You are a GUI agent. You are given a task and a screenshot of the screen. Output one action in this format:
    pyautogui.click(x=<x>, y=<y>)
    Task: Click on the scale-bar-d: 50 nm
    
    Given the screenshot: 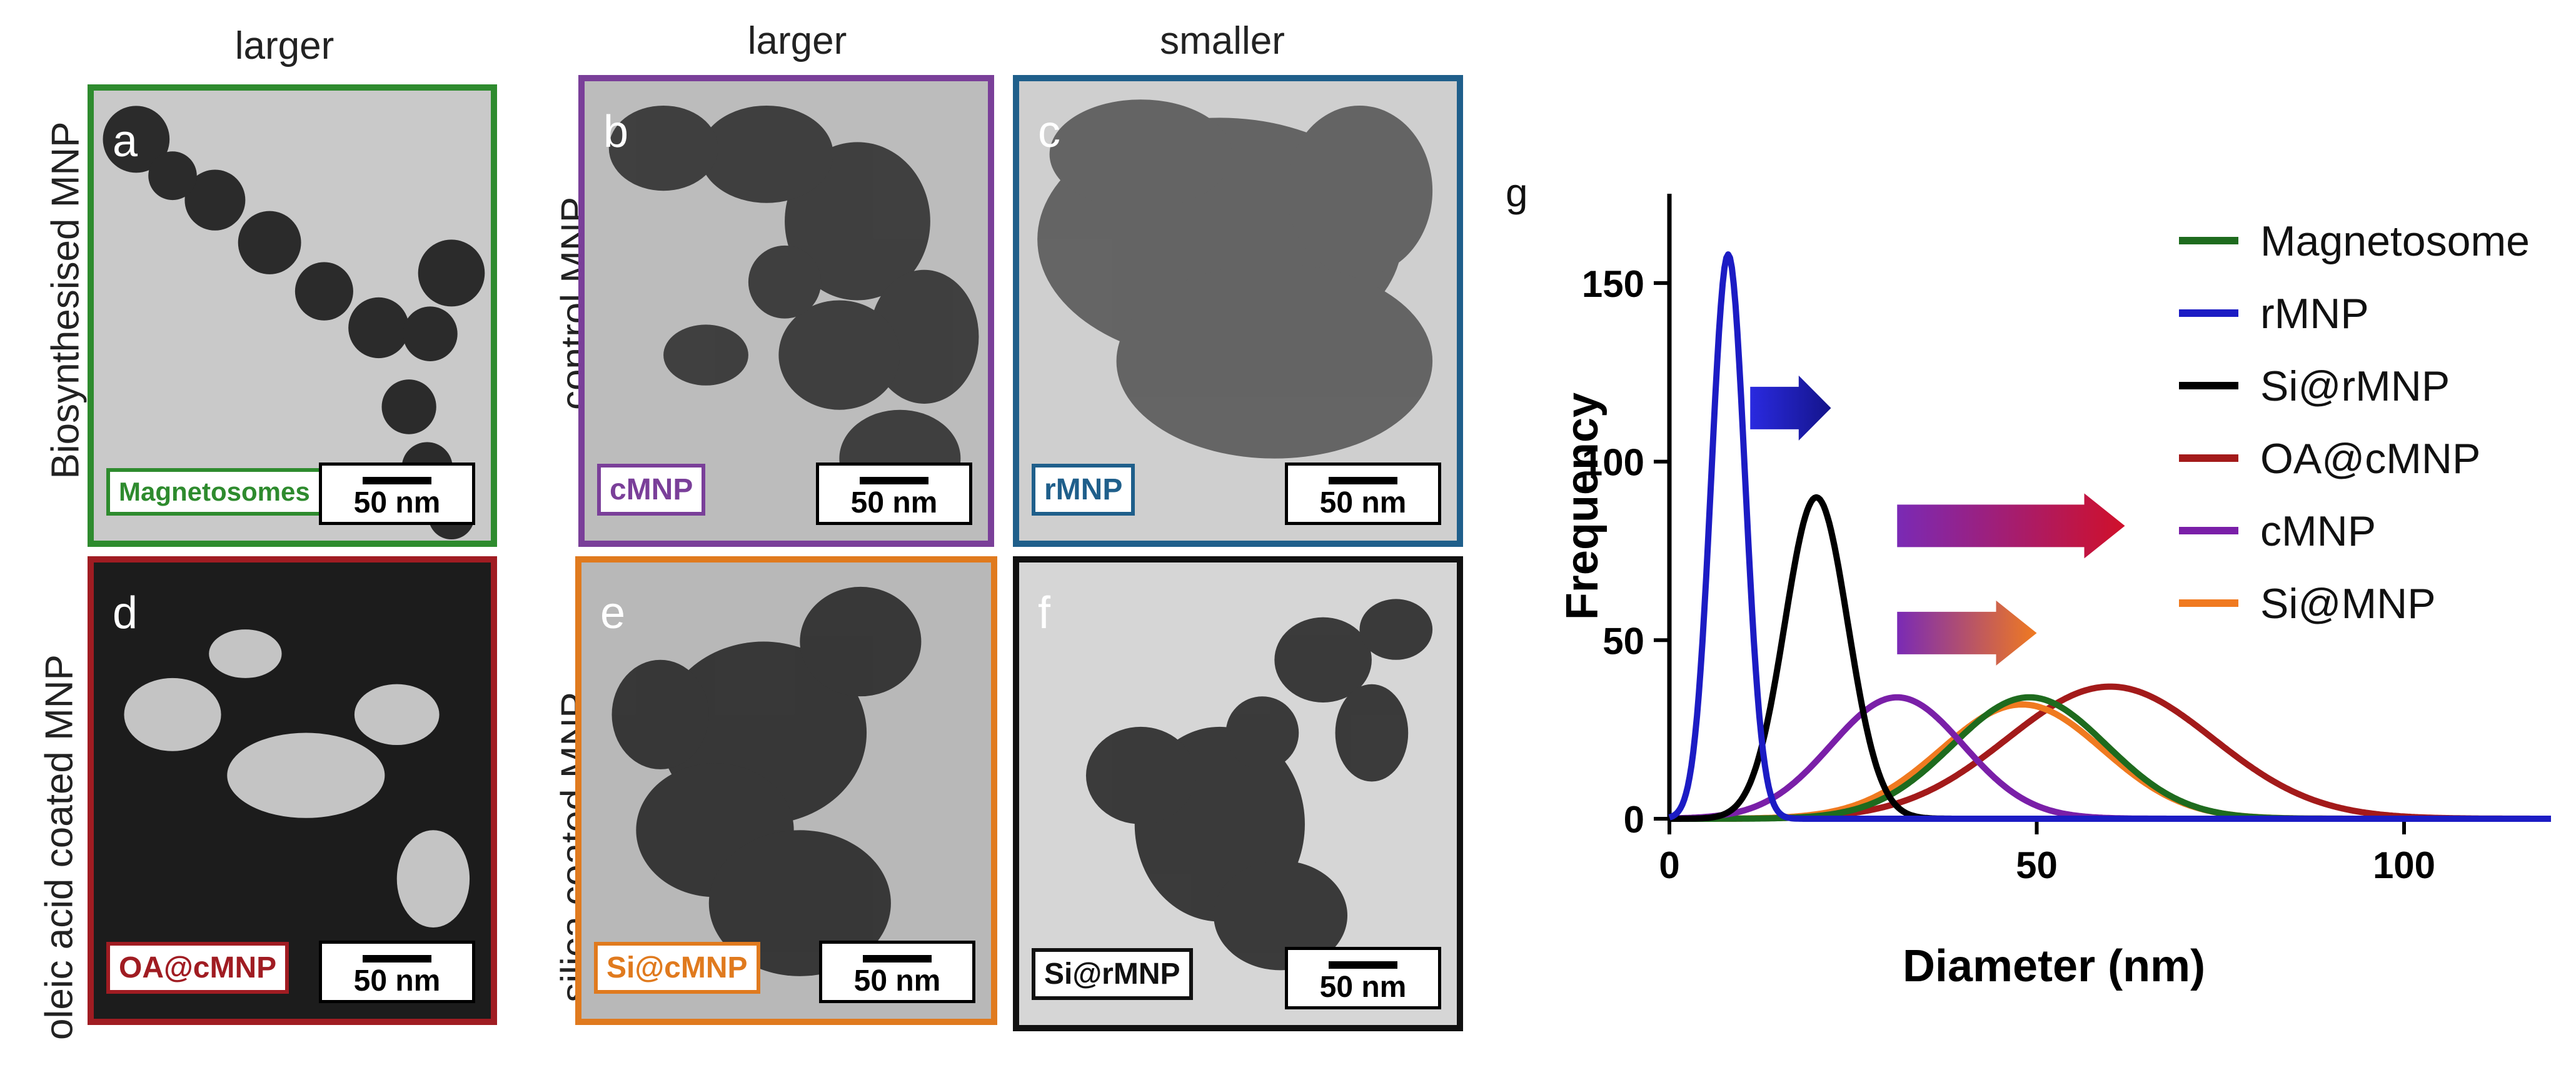 What is the action you would take?
    pyautogui.click(x=397, y=972)
    